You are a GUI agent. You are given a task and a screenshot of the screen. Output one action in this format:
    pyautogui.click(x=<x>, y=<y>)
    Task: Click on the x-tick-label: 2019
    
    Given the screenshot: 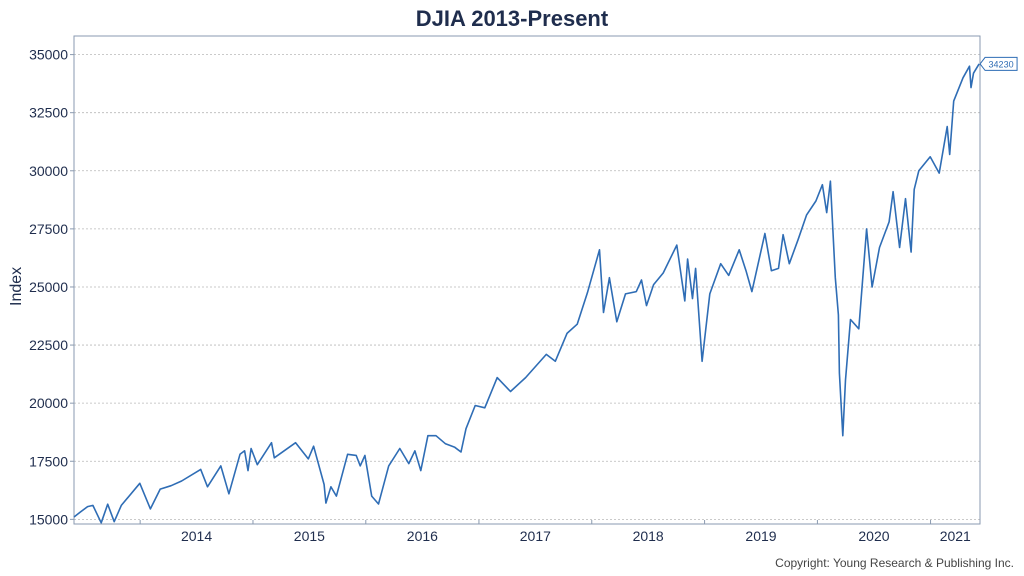 What is the action you would take?
    pyautogui.click(x=760, y=536)
    